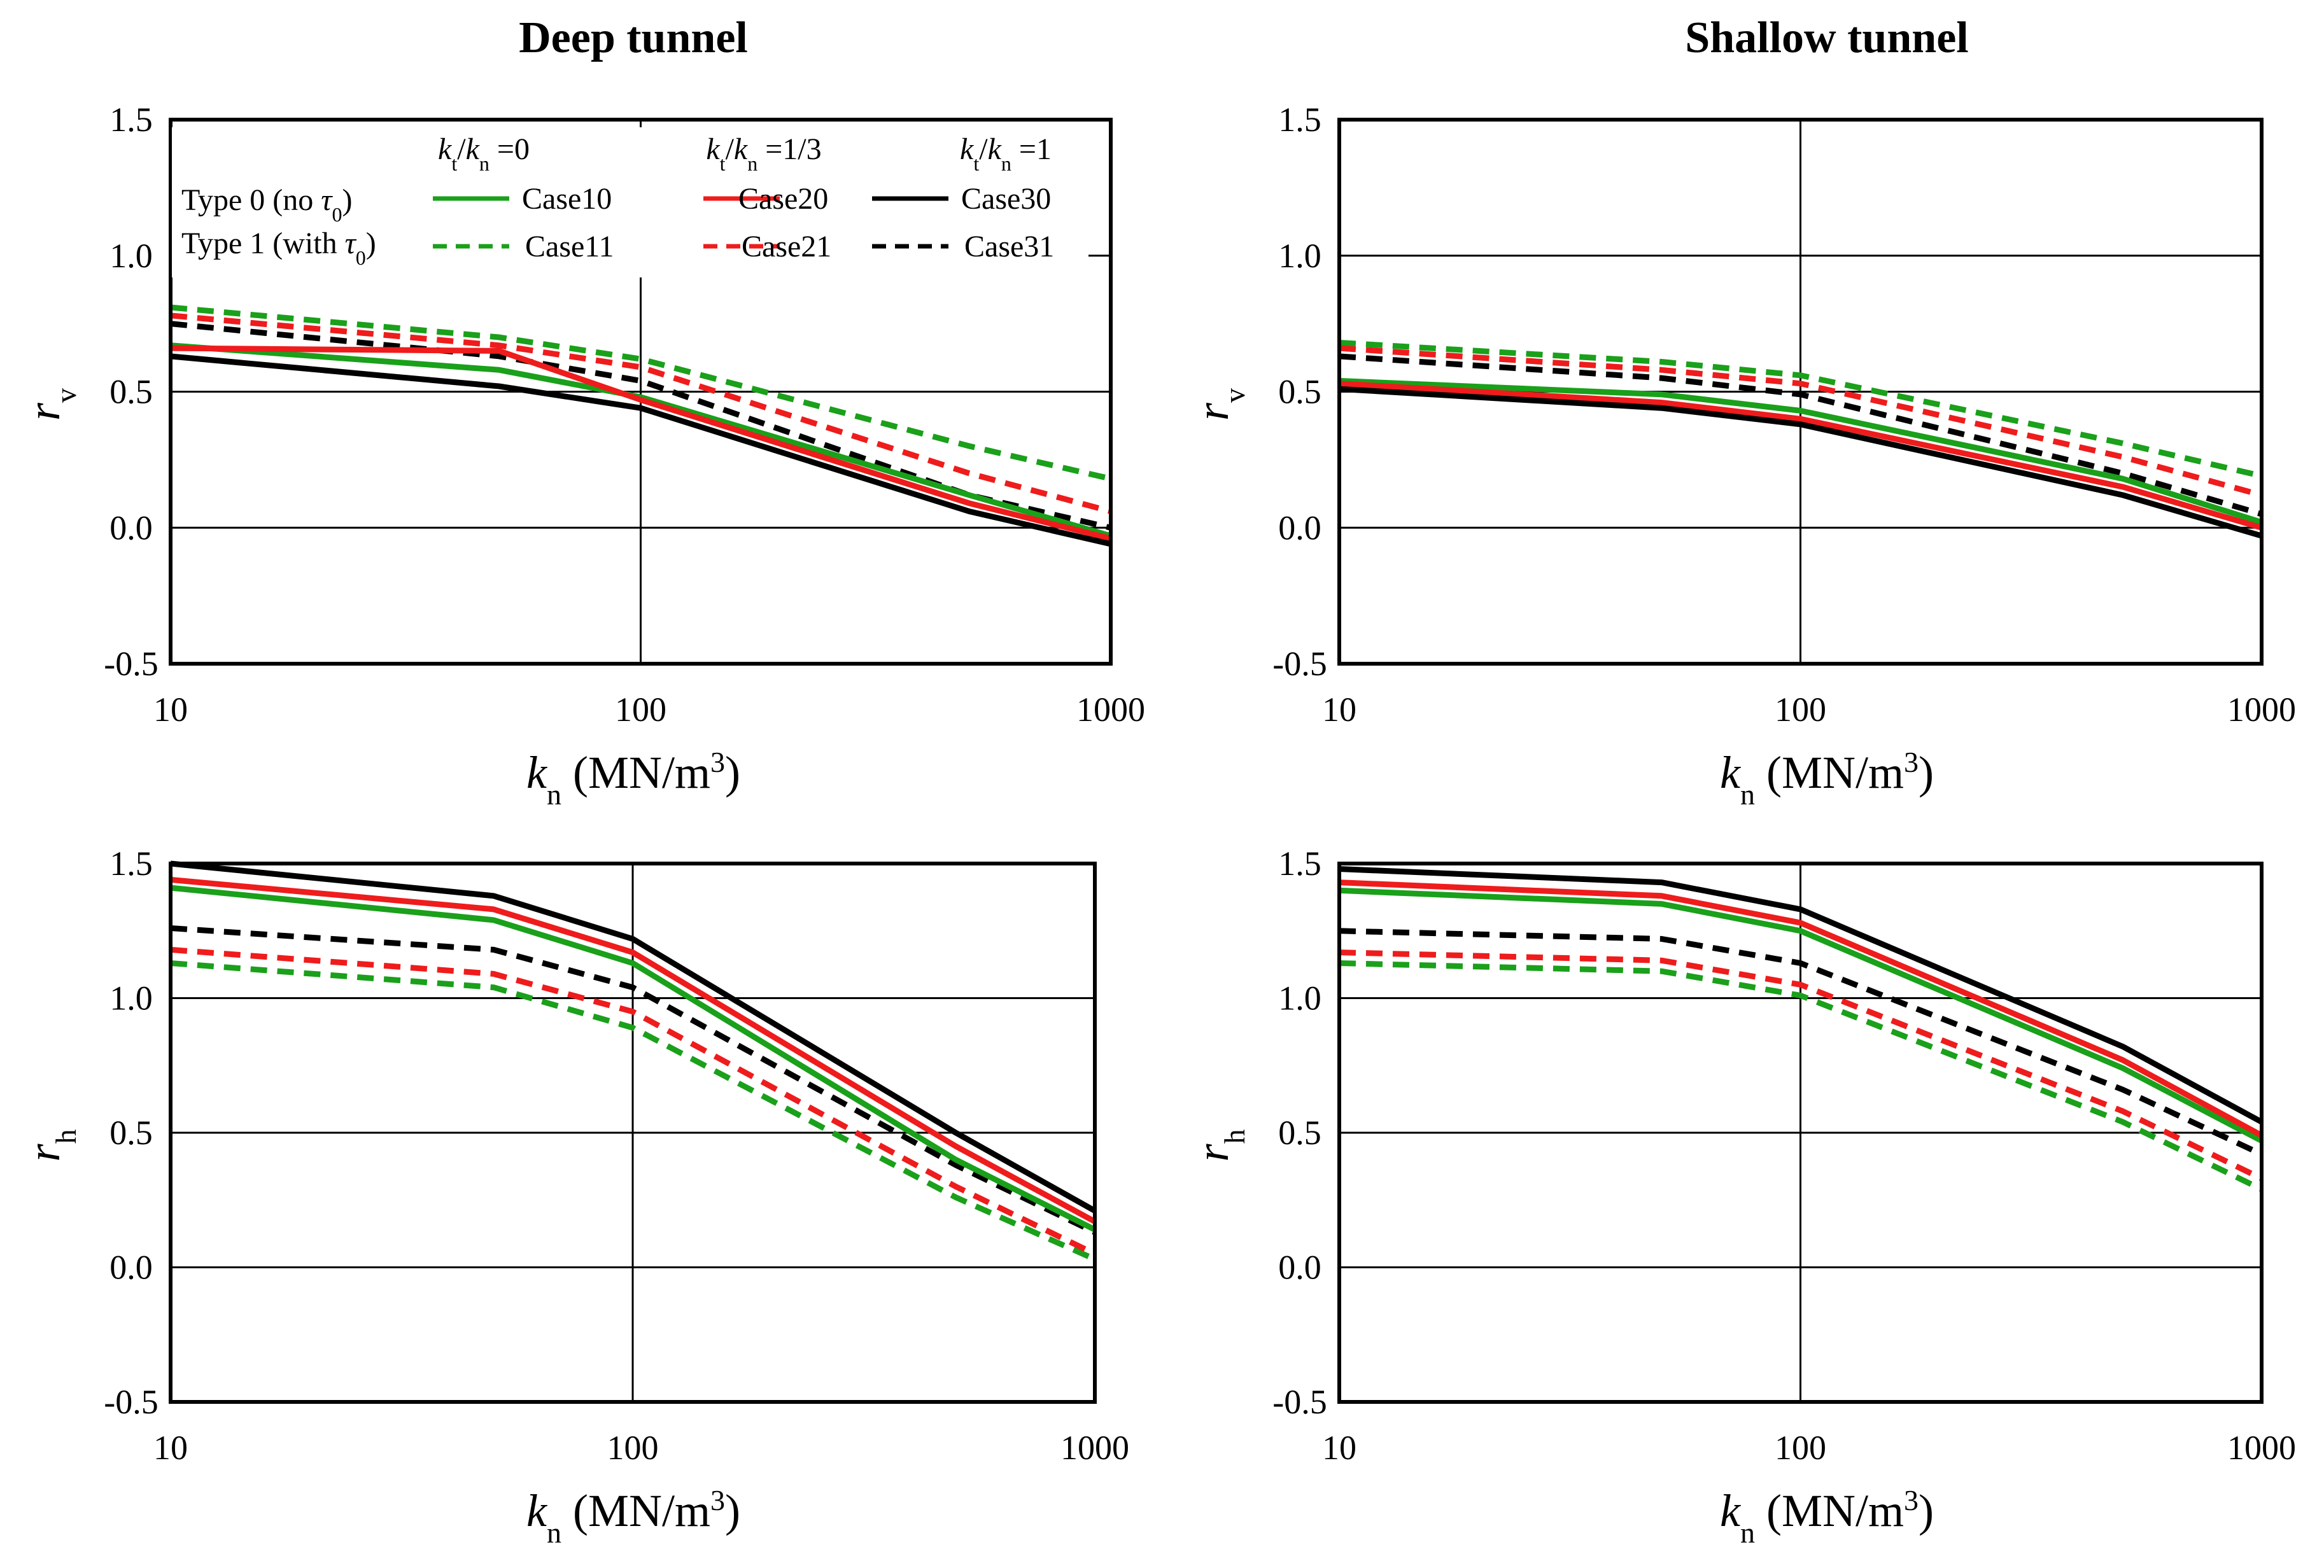  I want to click on legend-label-case20: Case20, so click(783, 199).